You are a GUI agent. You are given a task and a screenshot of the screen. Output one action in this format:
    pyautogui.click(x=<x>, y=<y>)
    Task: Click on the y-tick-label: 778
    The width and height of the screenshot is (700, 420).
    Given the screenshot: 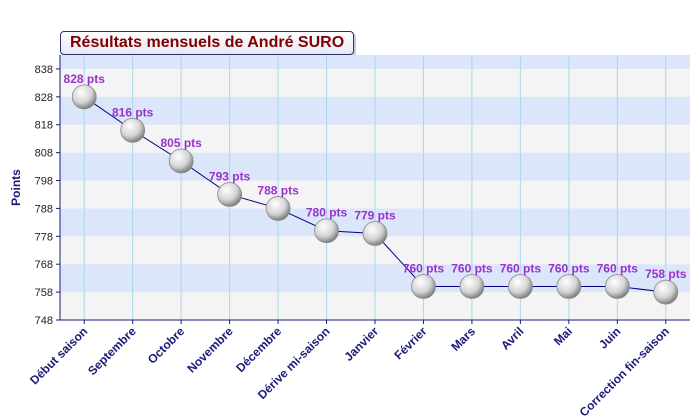 What is the action you would take?
    pyautogui.click(x=44, y=237)
    